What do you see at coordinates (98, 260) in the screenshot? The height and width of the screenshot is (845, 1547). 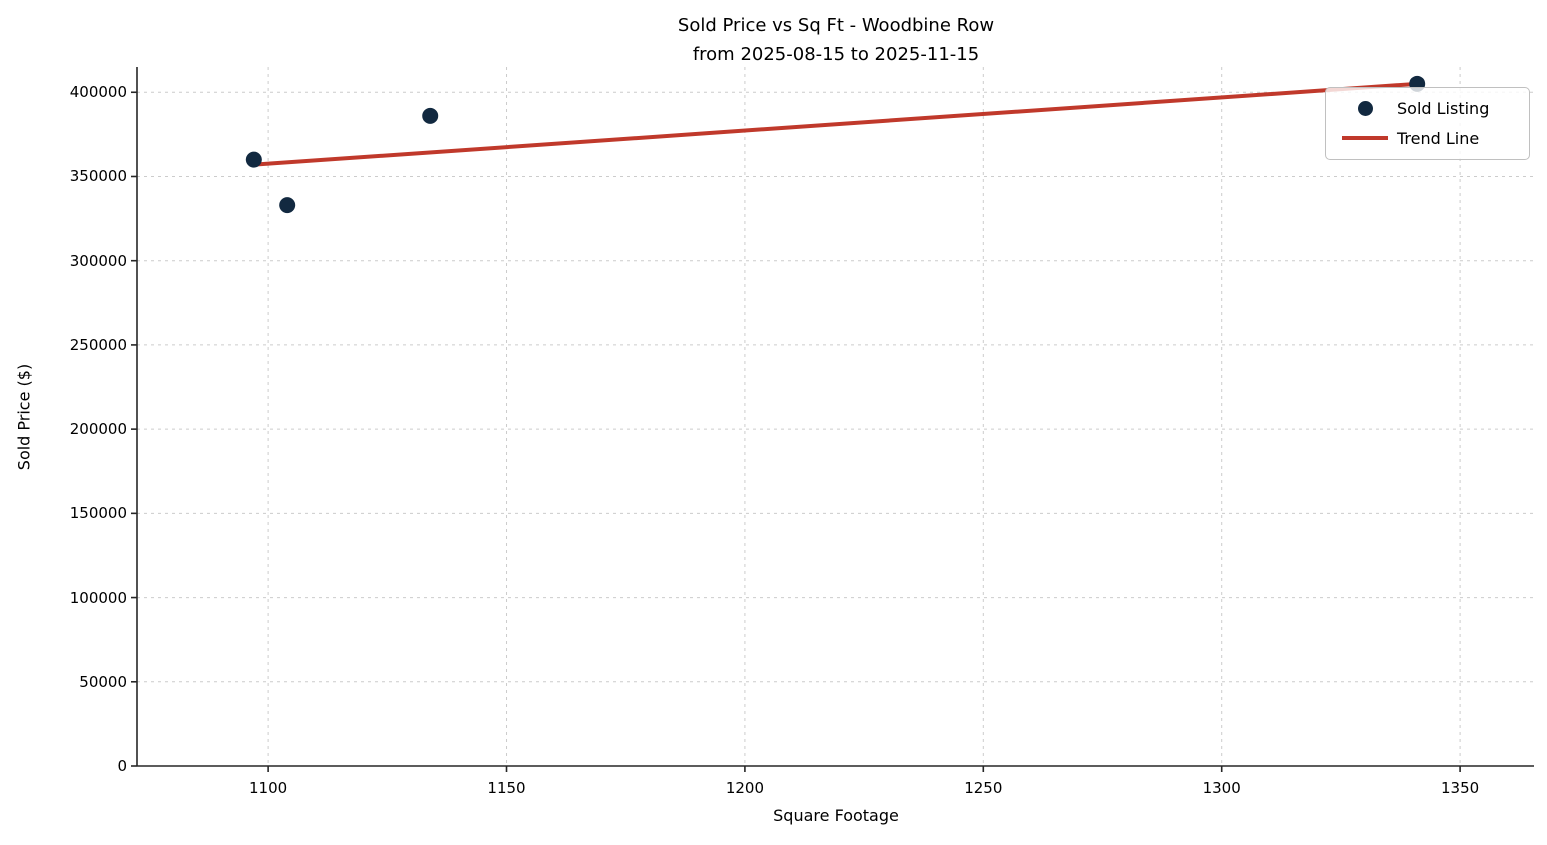 I see `y-tick-label: 300000` at bounding box center [98, 260].